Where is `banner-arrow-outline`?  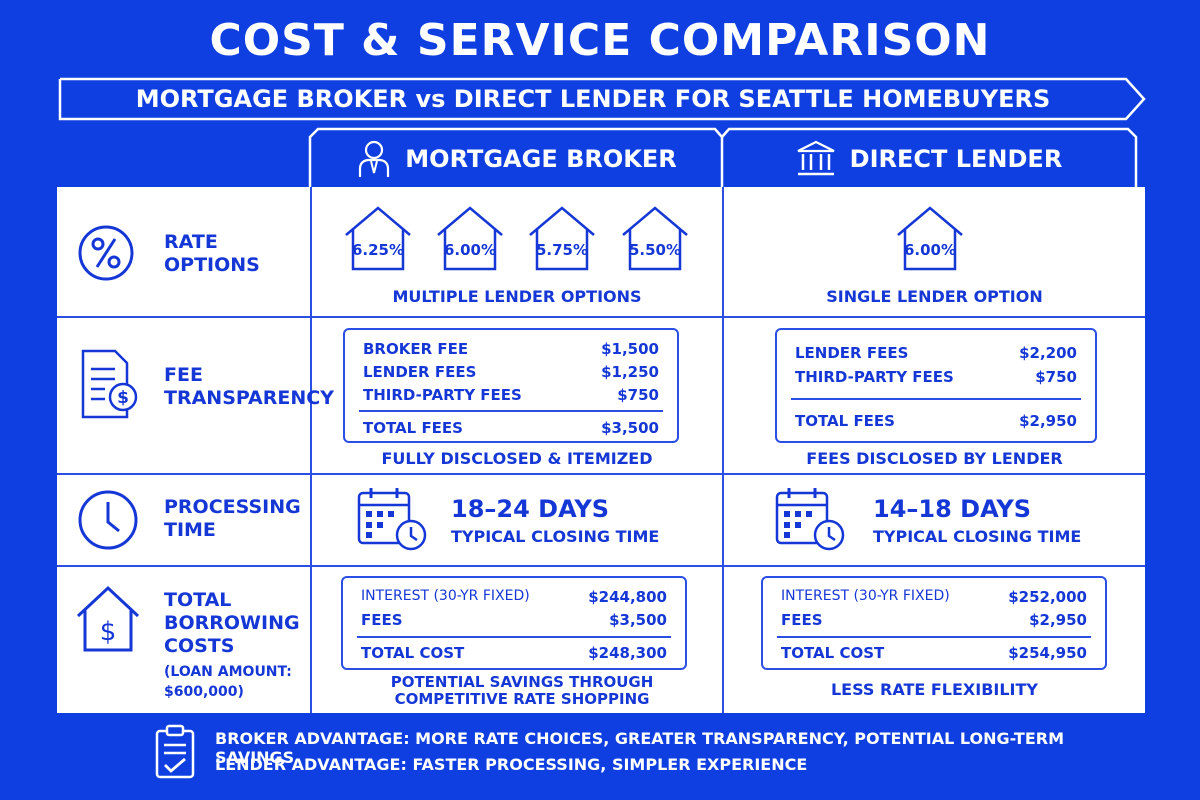
banner-arrow-outline is located at coordinates (602, 99).